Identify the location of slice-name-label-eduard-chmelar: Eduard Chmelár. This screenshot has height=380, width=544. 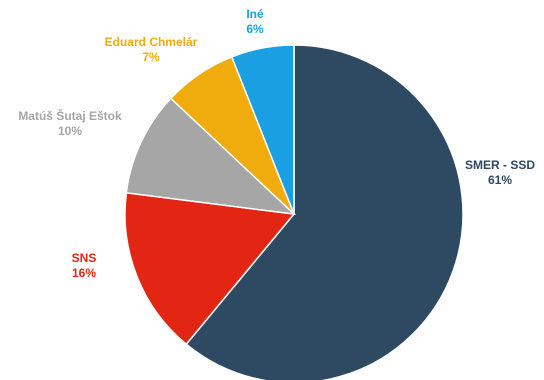
(151, 42).